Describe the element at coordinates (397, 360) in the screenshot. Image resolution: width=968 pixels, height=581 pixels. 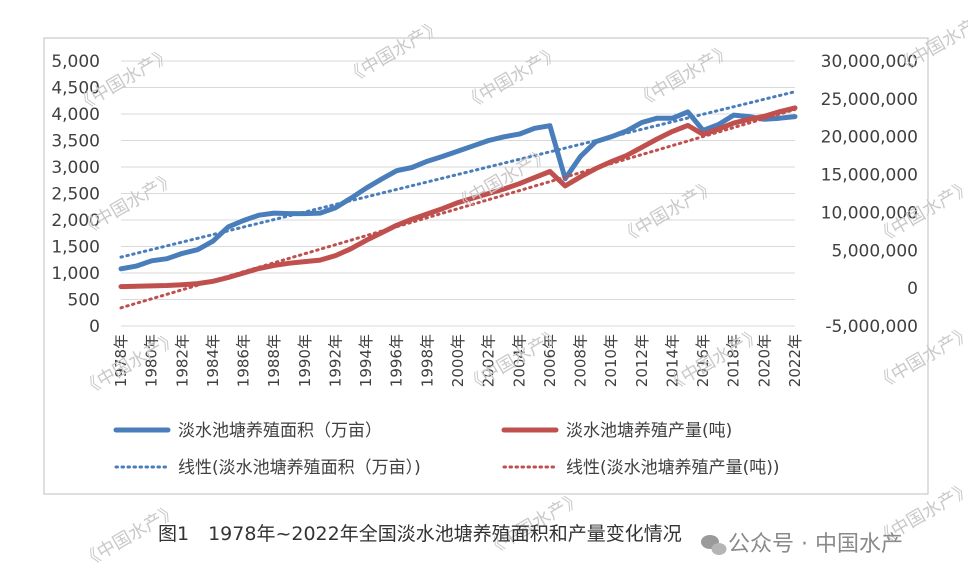
I see `x-tick-label: 1996年` at that location.